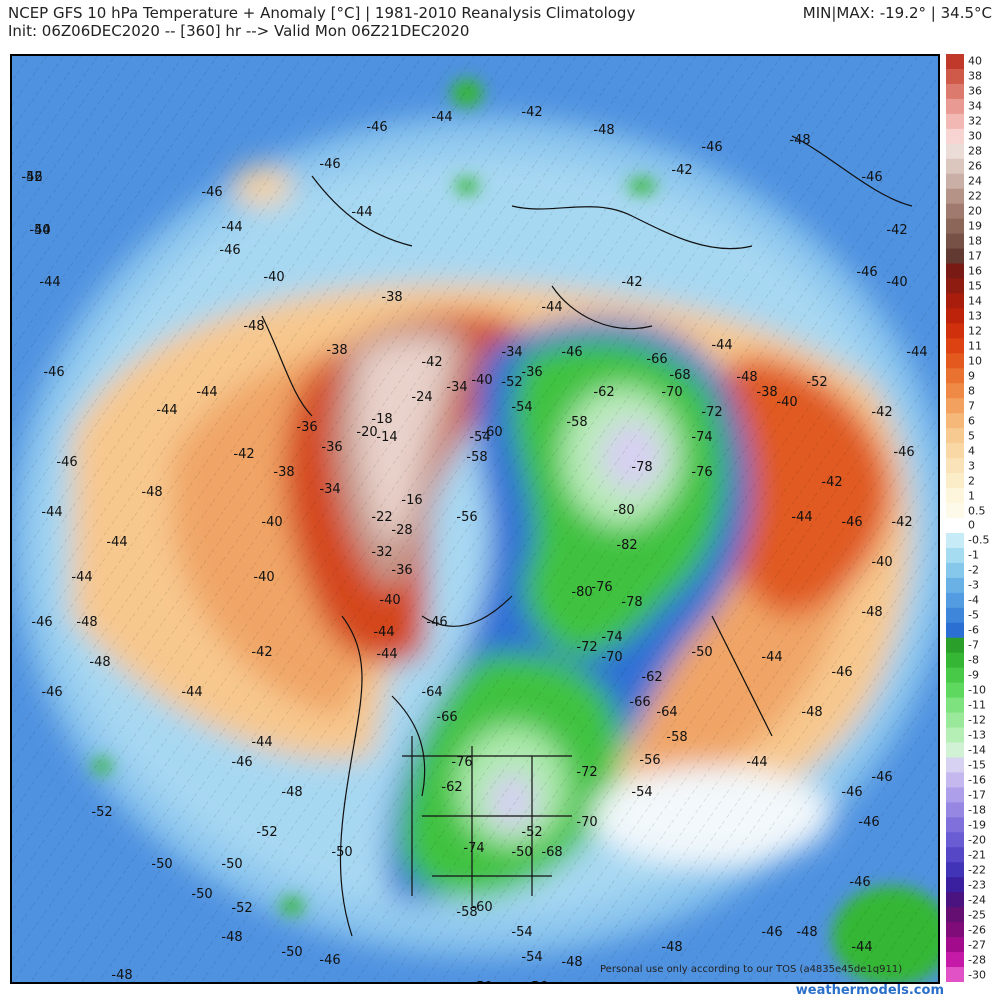 This screenshot has height=1000, width=1000. I want to click on contour-label: -42, so click(261, 652).